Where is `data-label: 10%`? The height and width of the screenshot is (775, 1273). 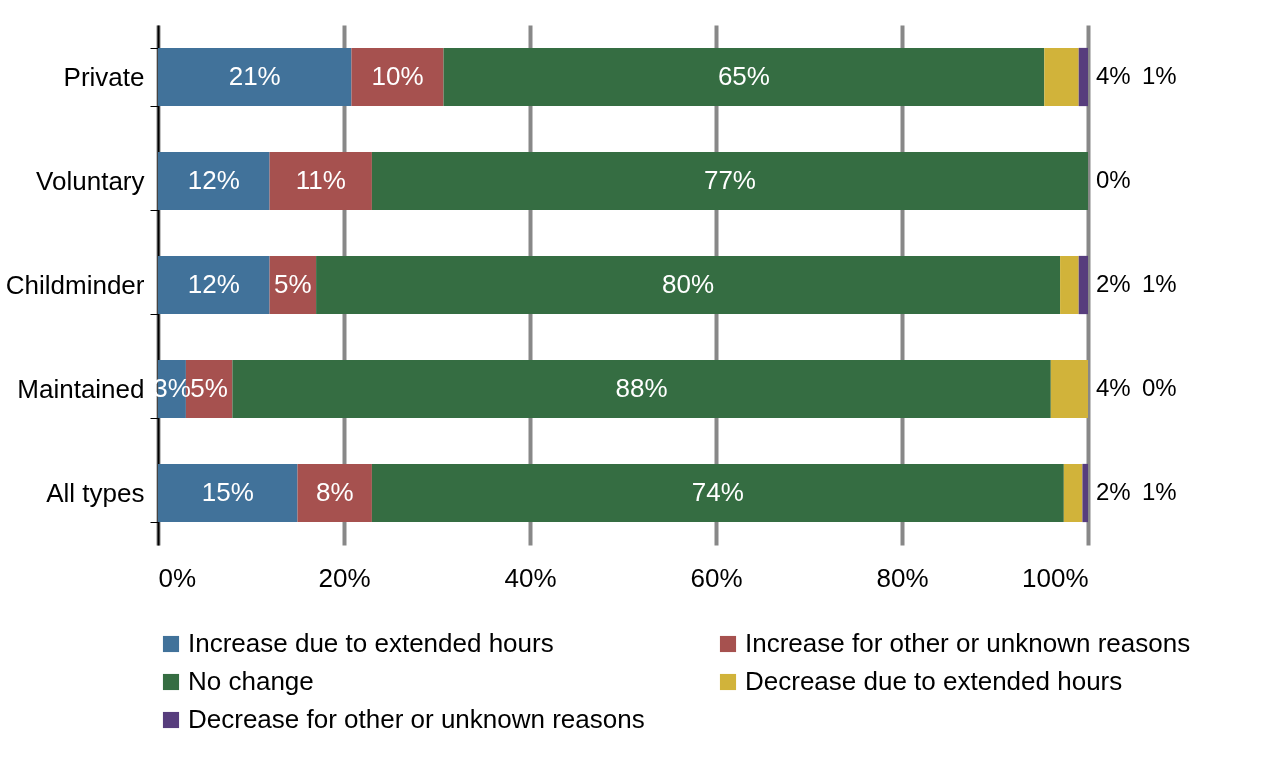 data-label: 10% is located at coordinates (397, 76).